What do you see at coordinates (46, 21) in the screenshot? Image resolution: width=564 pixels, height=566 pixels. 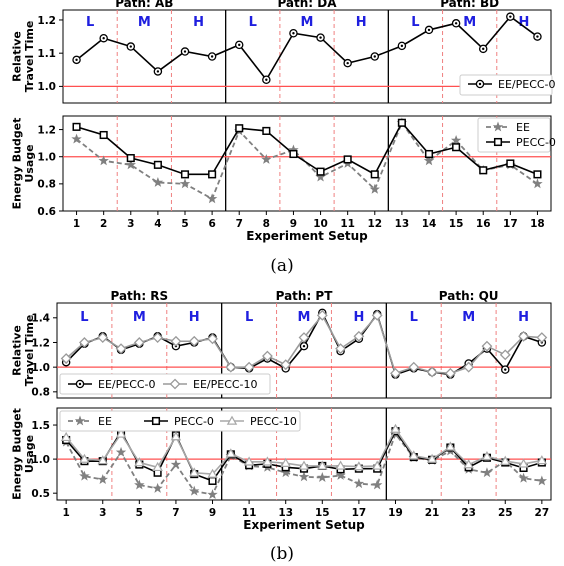 I see `a1-ytick-label: 1.2` at bounding box center [46, 21].